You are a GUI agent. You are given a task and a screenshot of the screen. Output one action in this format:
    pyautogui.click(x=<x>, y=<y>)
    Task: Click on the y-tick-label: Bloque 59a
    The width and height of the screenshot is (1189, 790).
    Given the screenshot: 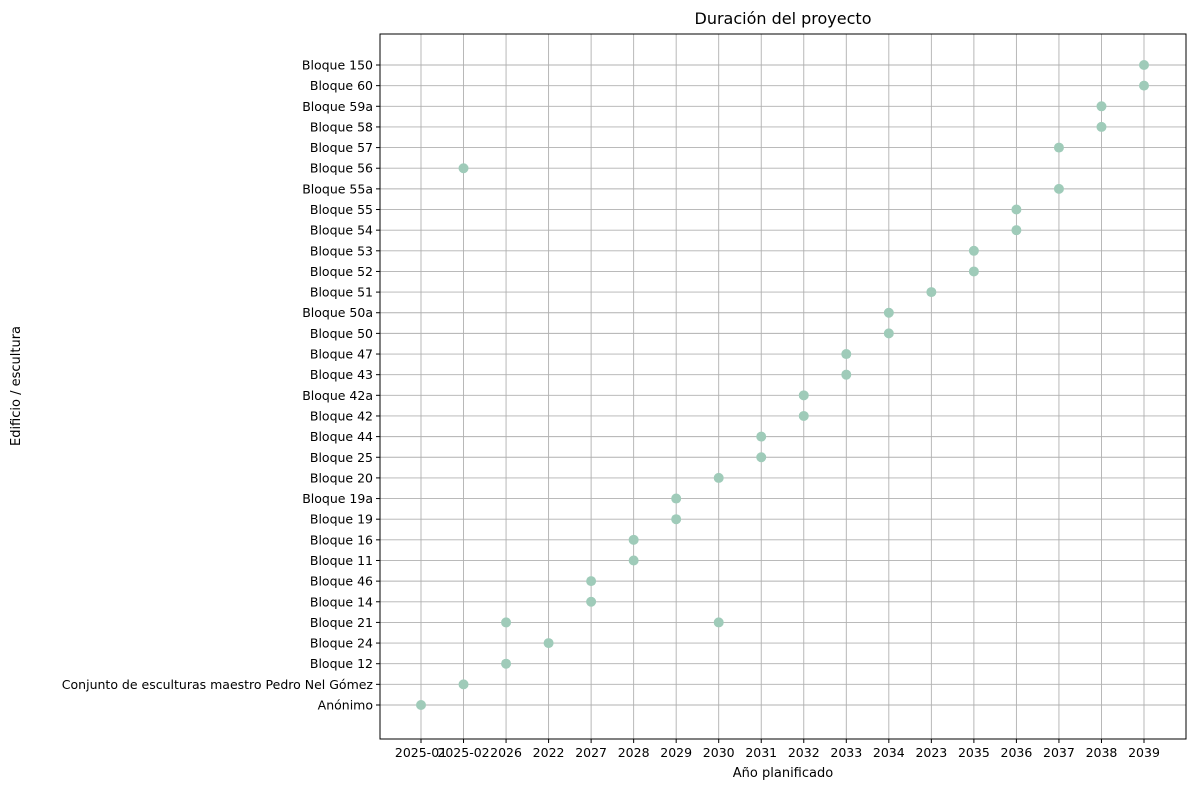 What is the action you would take?
    pyautogui.click(x=337, y=106)
    